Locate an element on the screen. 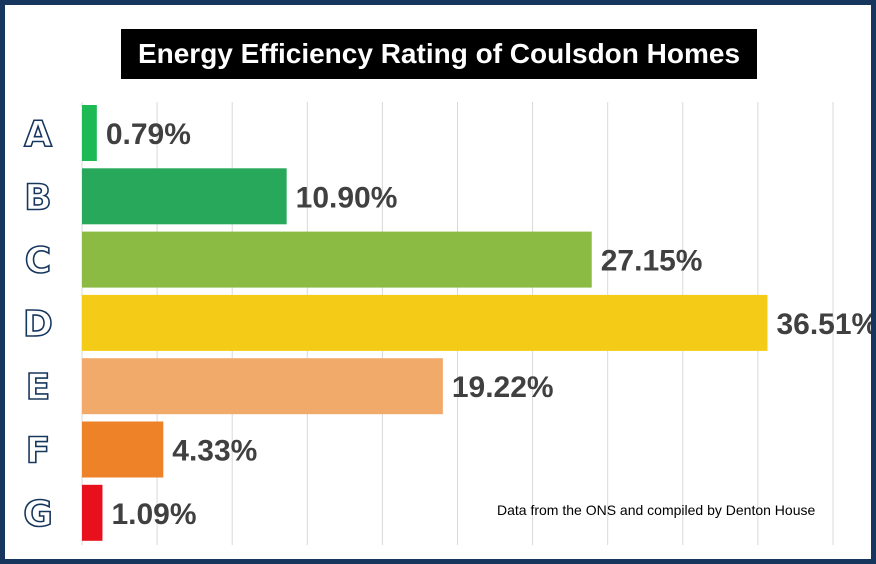 The height and width of the screenshot is (564, 876). bar-c is located at coordinates (337, 259).